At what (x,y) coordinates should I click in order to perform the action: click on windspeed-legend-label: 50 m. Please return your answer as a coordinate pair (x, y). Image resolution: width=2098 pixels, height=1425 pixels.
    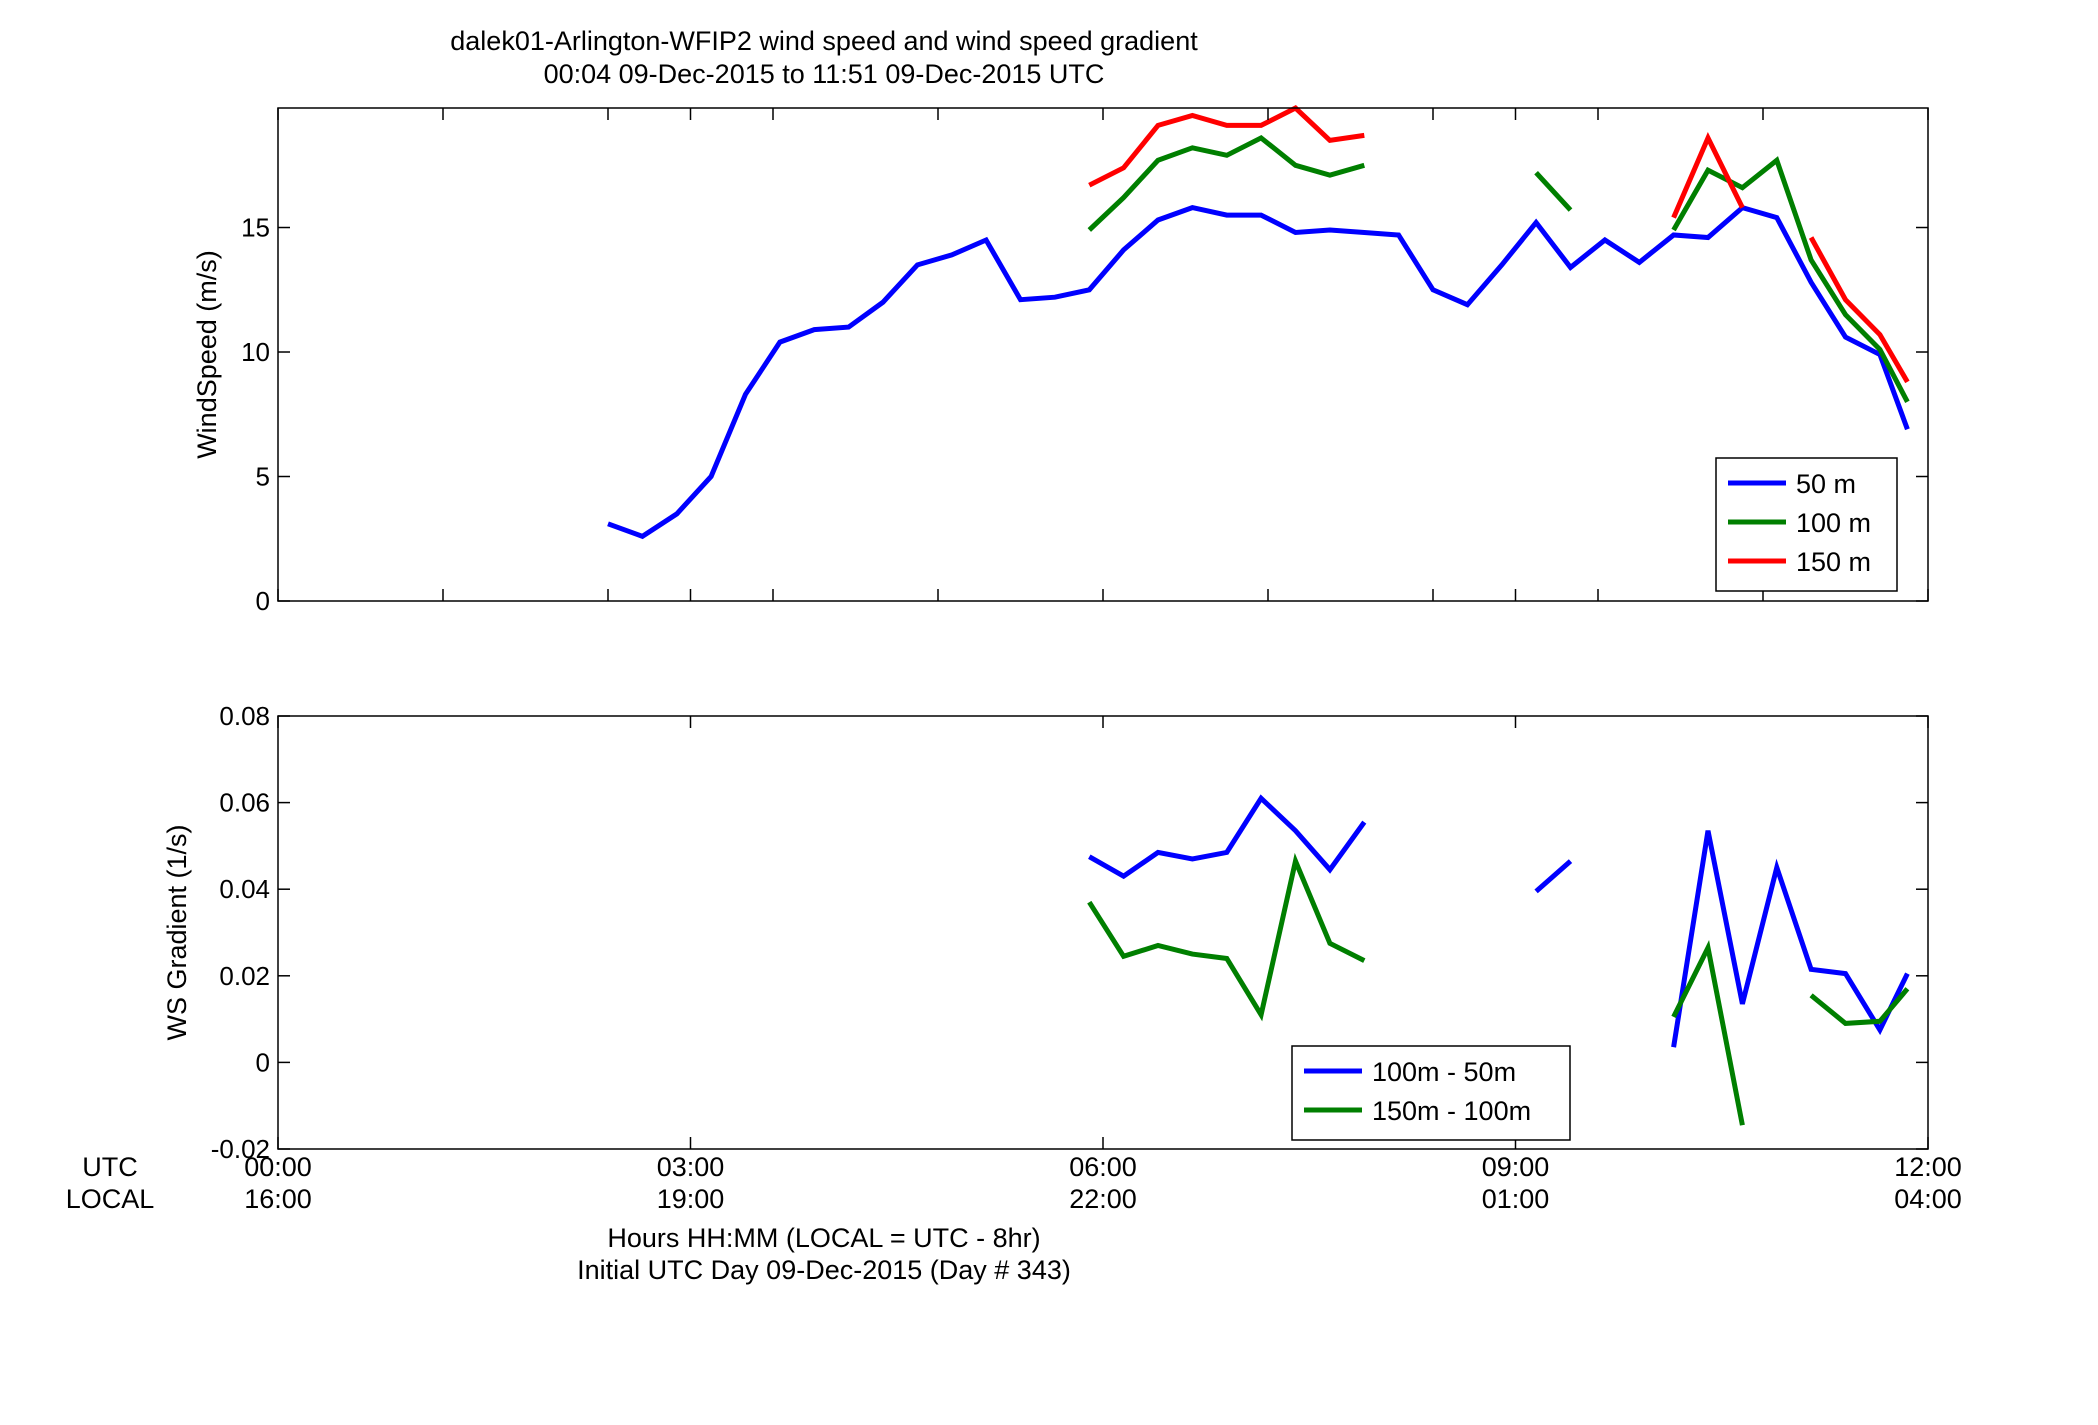
    Looking at the image, I should click on (1826, 484).